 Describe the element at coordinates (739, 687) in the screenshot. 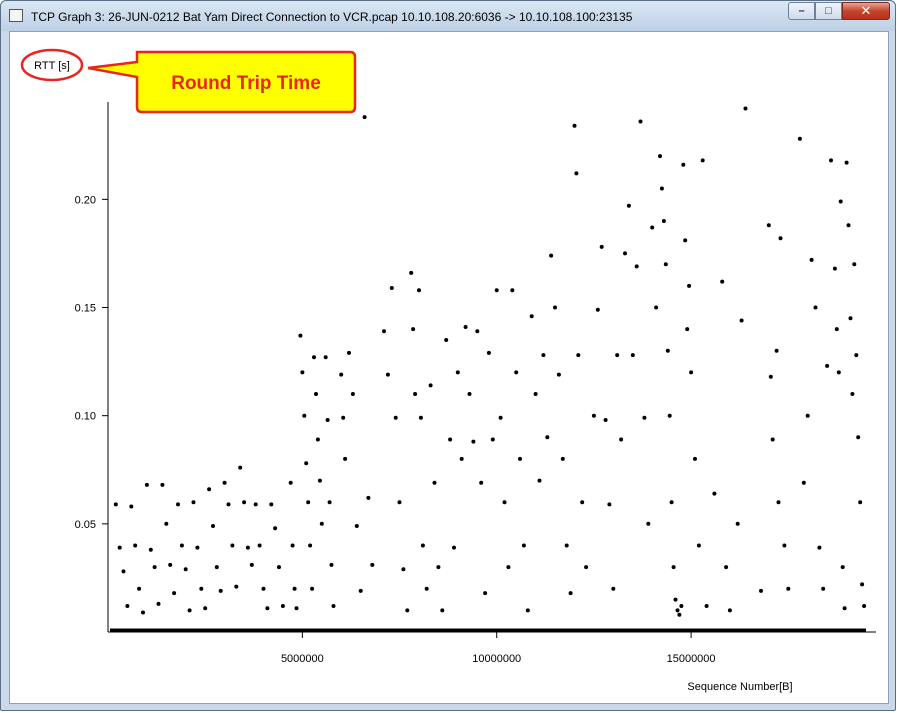

I see `x-axis-label: Sequence Number[B]` at that location.